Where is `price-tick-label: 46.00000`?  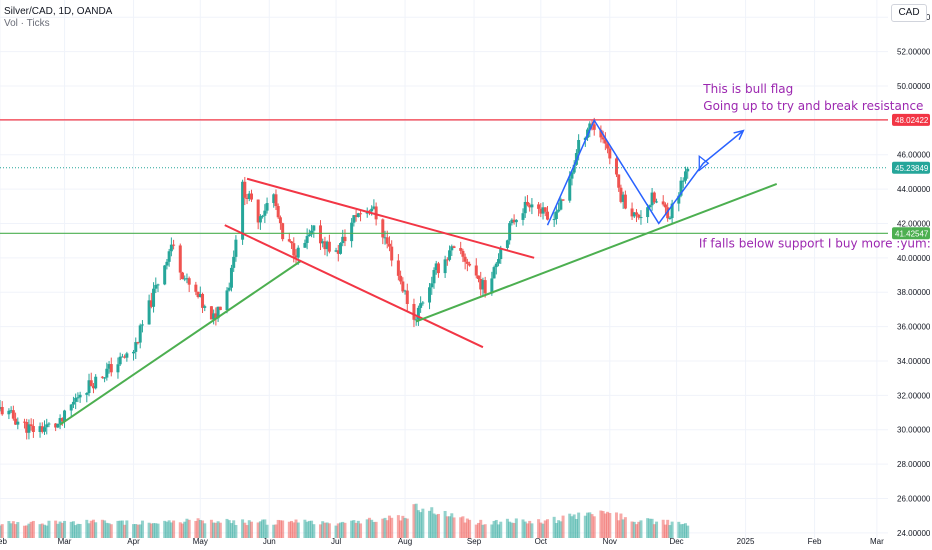 price-tick-label: 46.00000 is located at coordinates (914, 155).